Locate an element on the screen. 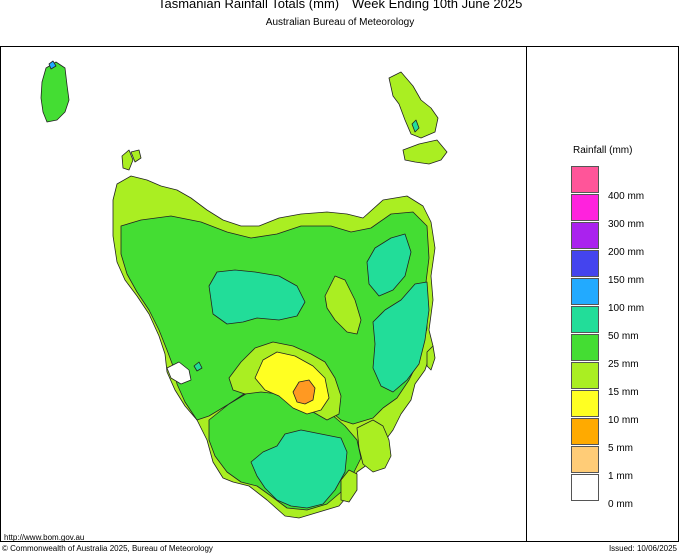 The image size is (680, 554). legend-label-1: 1 mm is located at coordinates (620, 476).